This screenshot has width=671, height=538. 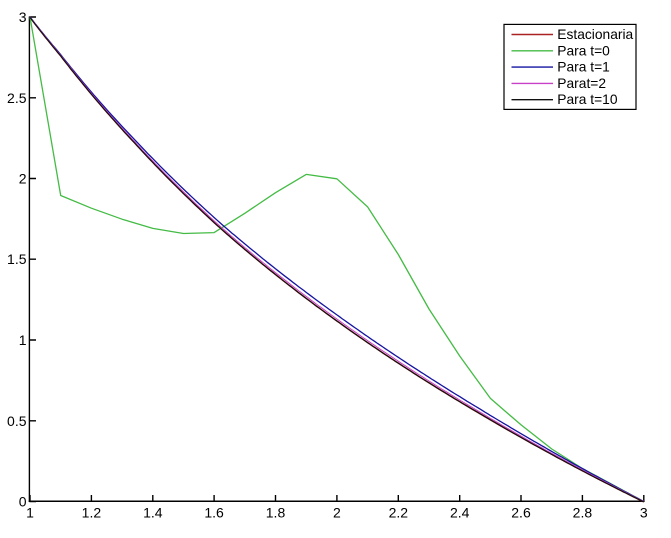 I want to click on svg-text: 1.4, so click(x=153, y=513).